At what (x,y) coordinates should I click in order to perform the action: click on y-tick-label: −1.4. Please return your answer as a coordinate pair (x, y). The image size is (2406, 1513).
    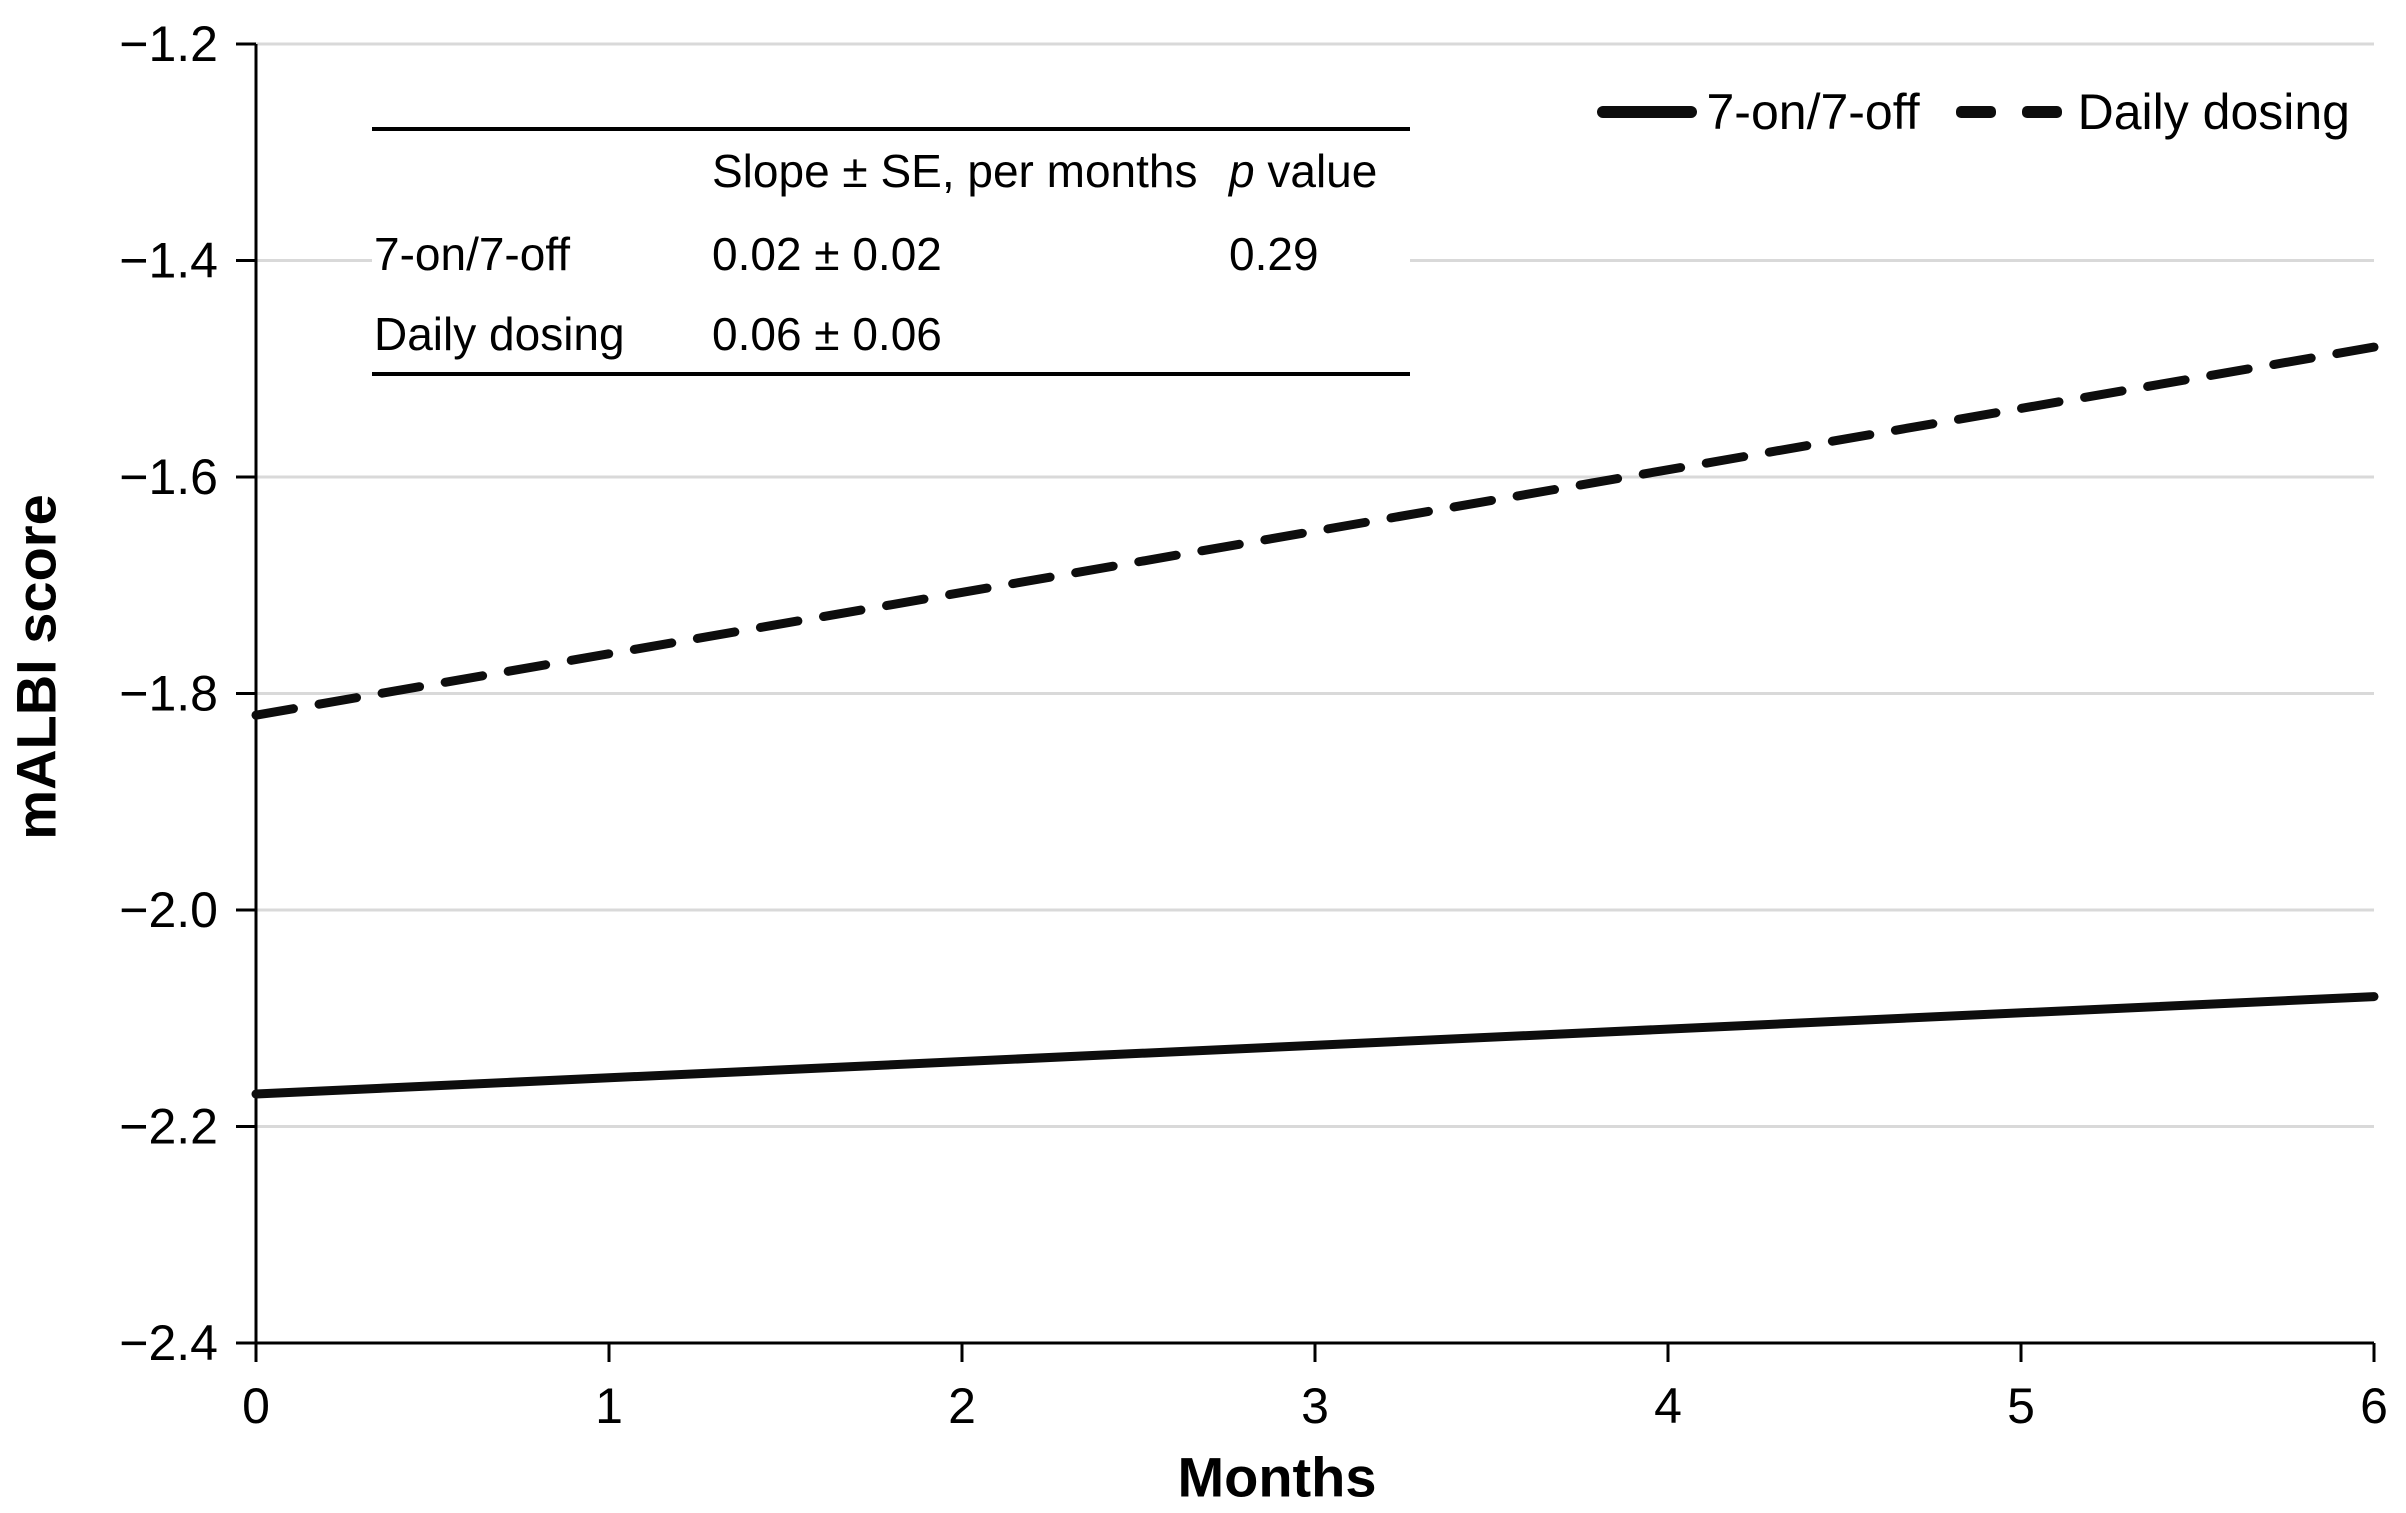
    Looking at the image, I should click on (168, 261).